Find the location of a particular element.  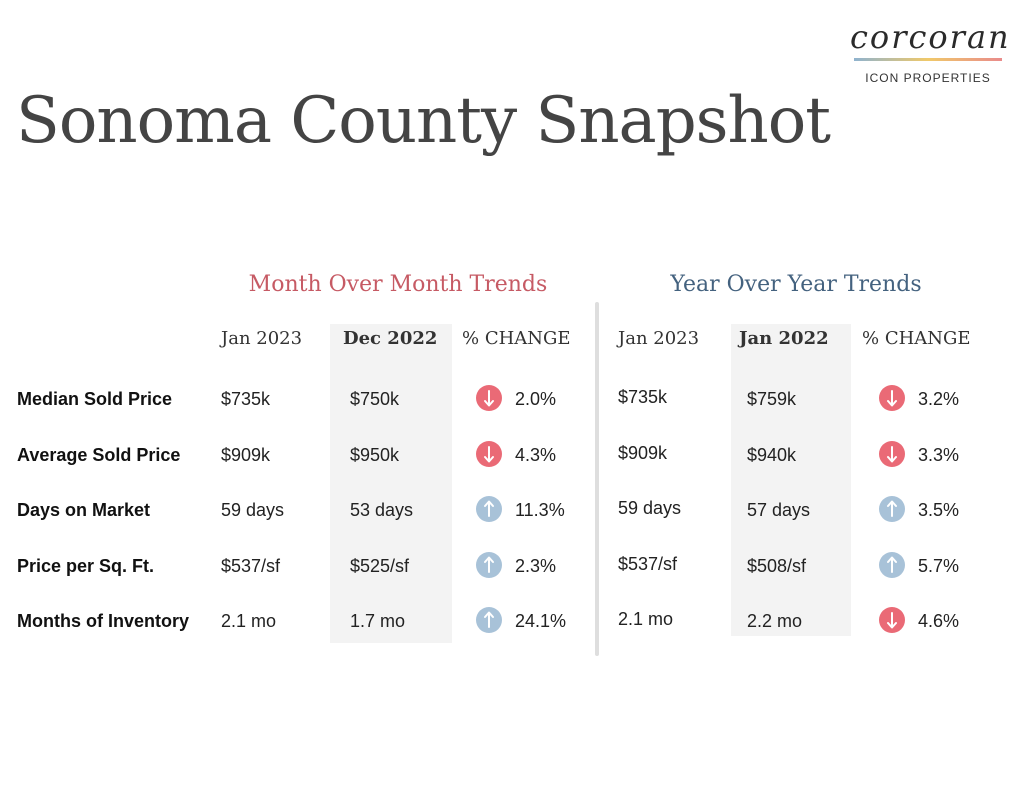

yoy-percent-change: 4.6% is located at coordinates (939, 621).